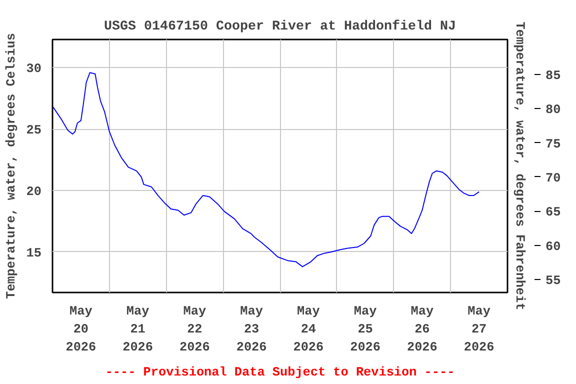  I want to click on x-tick-label: May 25 2026, so click(365, 329).